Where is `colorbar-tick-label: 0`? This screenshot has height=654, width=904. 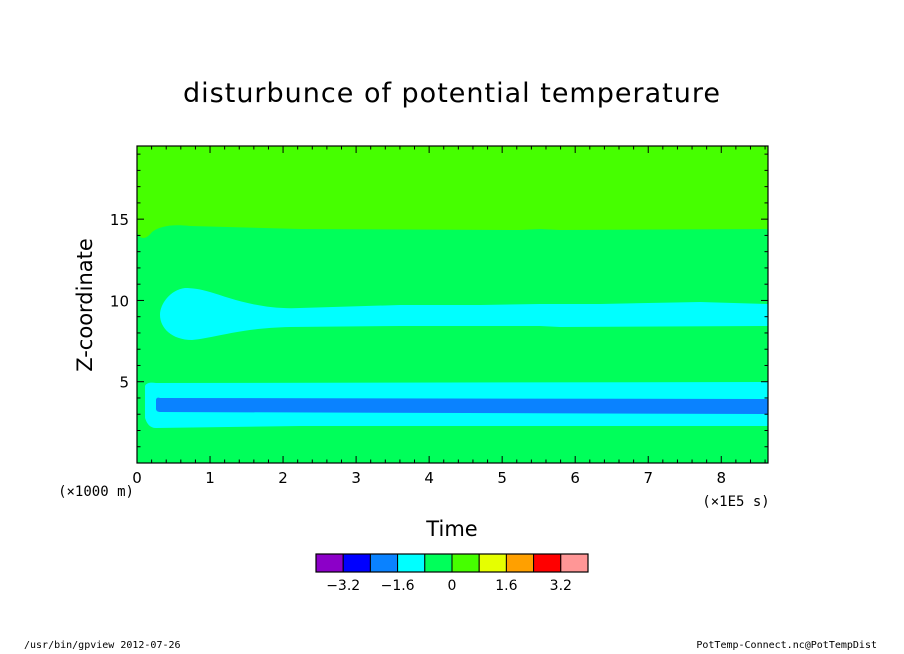
colorbar-tick-label: 0 is located at coordinates (452, 586).